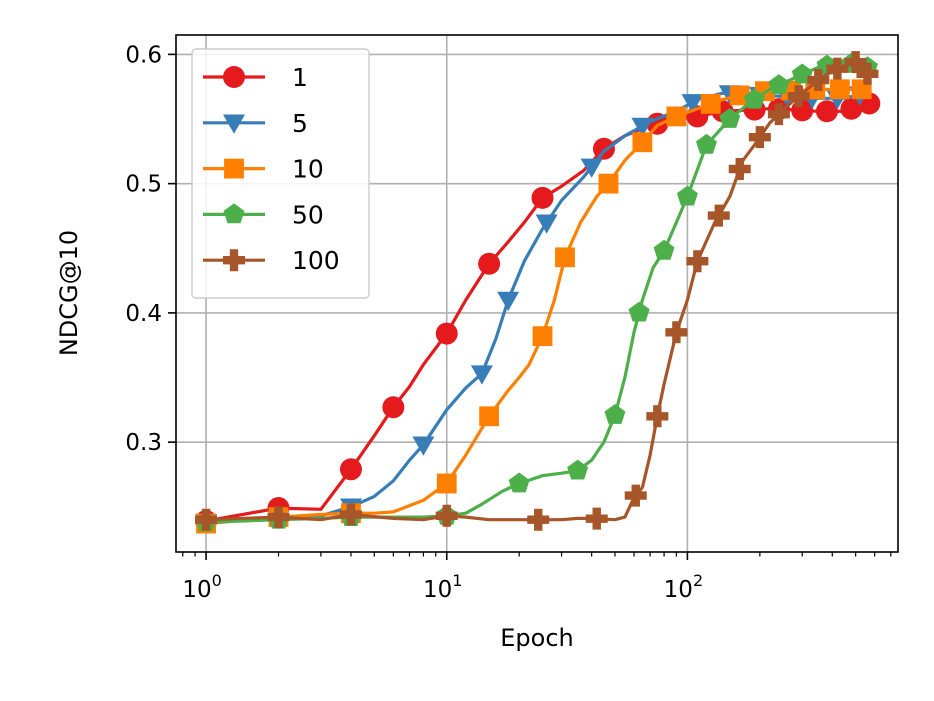 Image resolution: width=934 pixels, height=701 pixels. Describe the element at coordinates (316, 260) in the screenshot. I see `legend-label: 100` at that location.